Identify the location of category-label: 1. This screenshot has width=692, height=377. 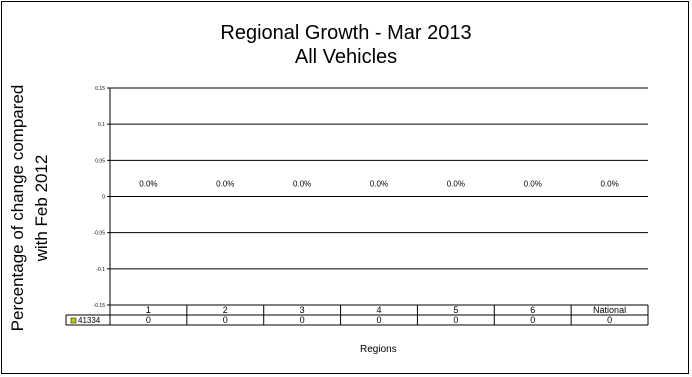
(148, 310).